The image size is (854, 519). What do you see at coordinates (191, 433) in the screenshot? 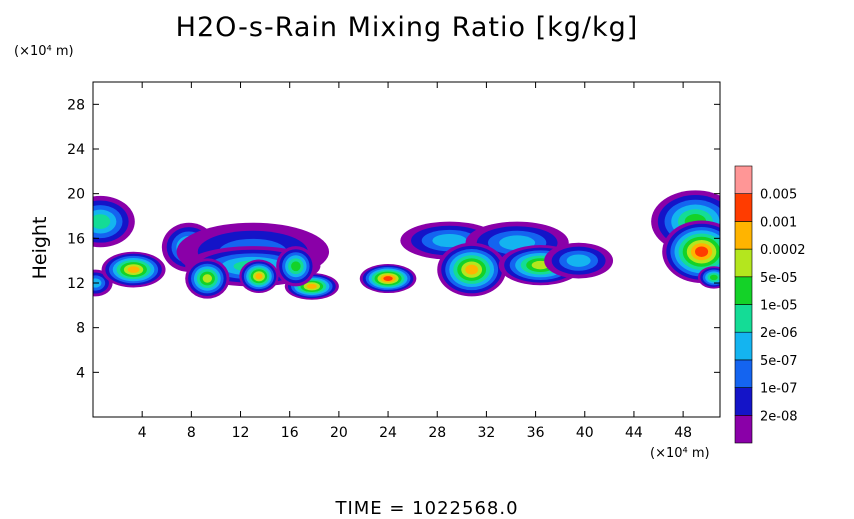
I see `x-tick-label: 8` at bounding box center [191, 433].